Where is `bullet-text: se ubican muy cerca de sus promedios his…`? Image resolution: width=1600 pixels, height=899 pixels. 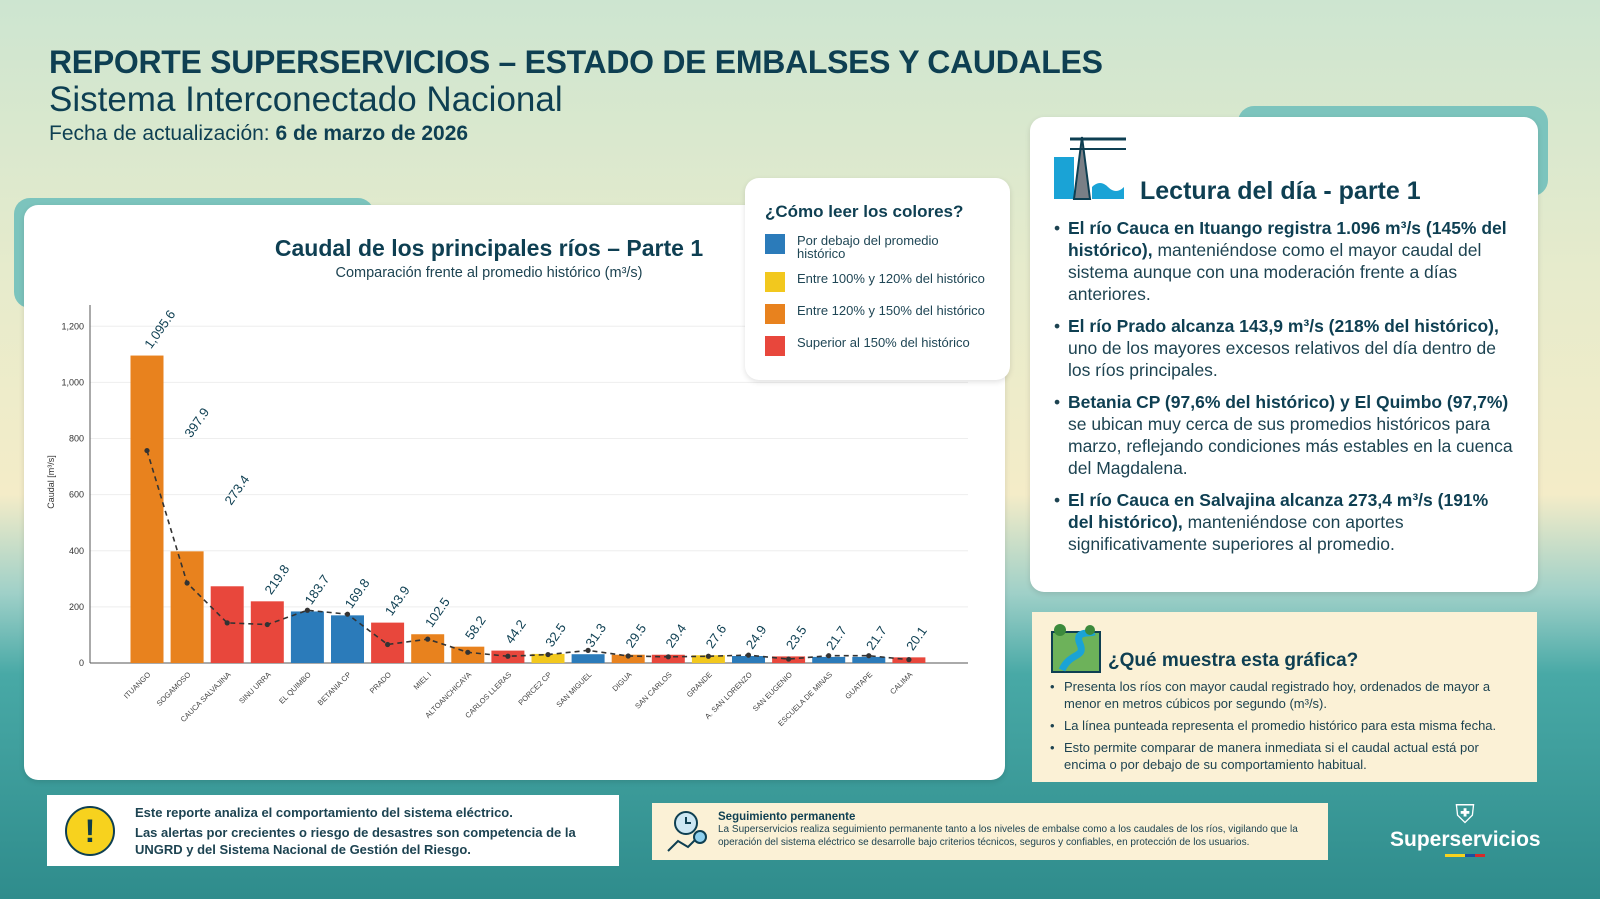
bullet-text: se ubican muy cerca de sus promedios his… is located at coordinates (1290, 446).